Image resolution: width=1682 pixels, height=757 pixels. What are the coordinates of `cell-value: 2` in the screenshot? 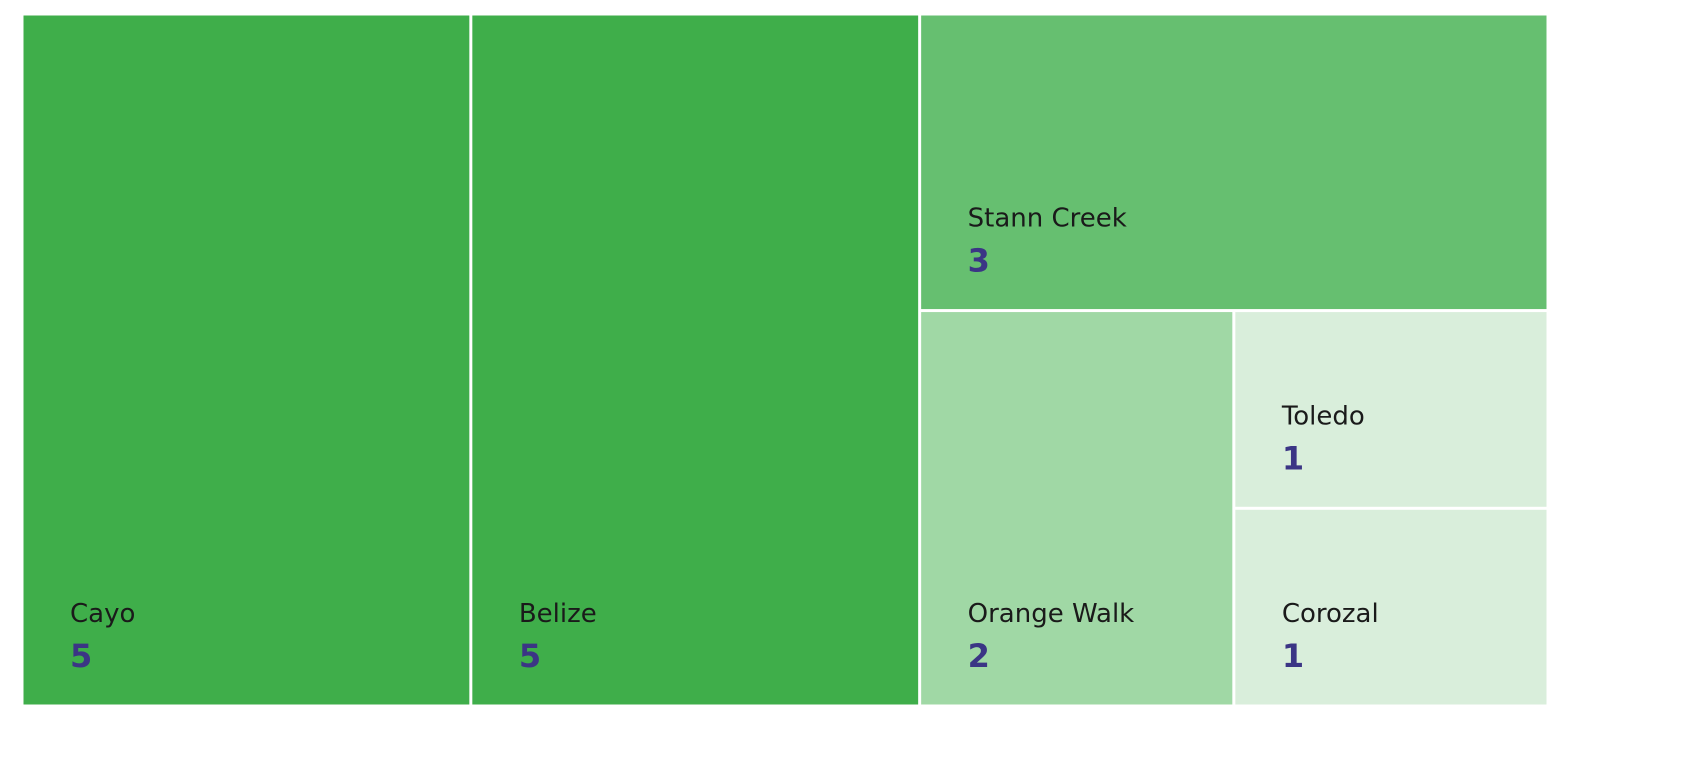 It's located at (979, 656).